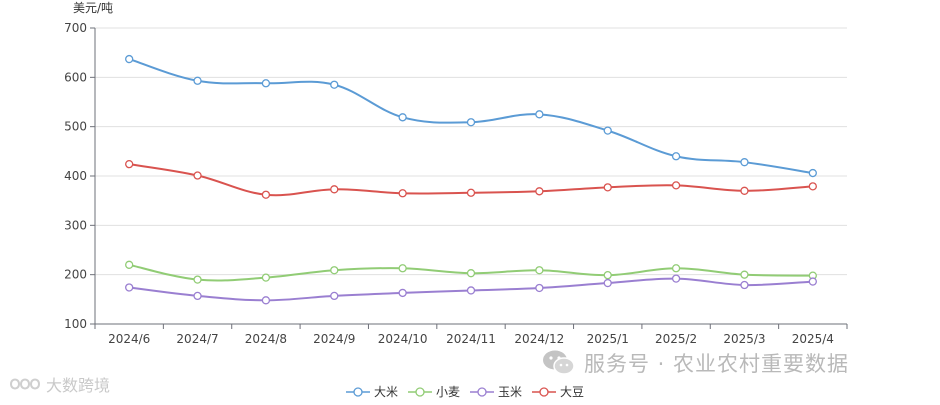  What do you see at coordinates (75, 225) in the screenshot?
I see `y-tick-label: 300` at bounding box center [75, 225].